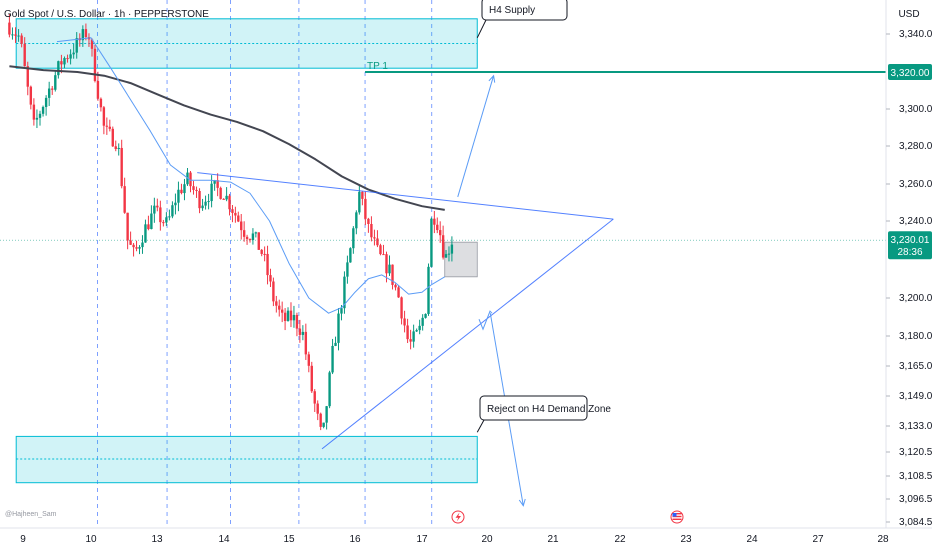 The height and width of the screenshot is (550, 932). What do you see at coordinates (915, 366) in the screenshot?
I see `price-tick-label-7: 3,165.00` at bounding box center [915, 366].